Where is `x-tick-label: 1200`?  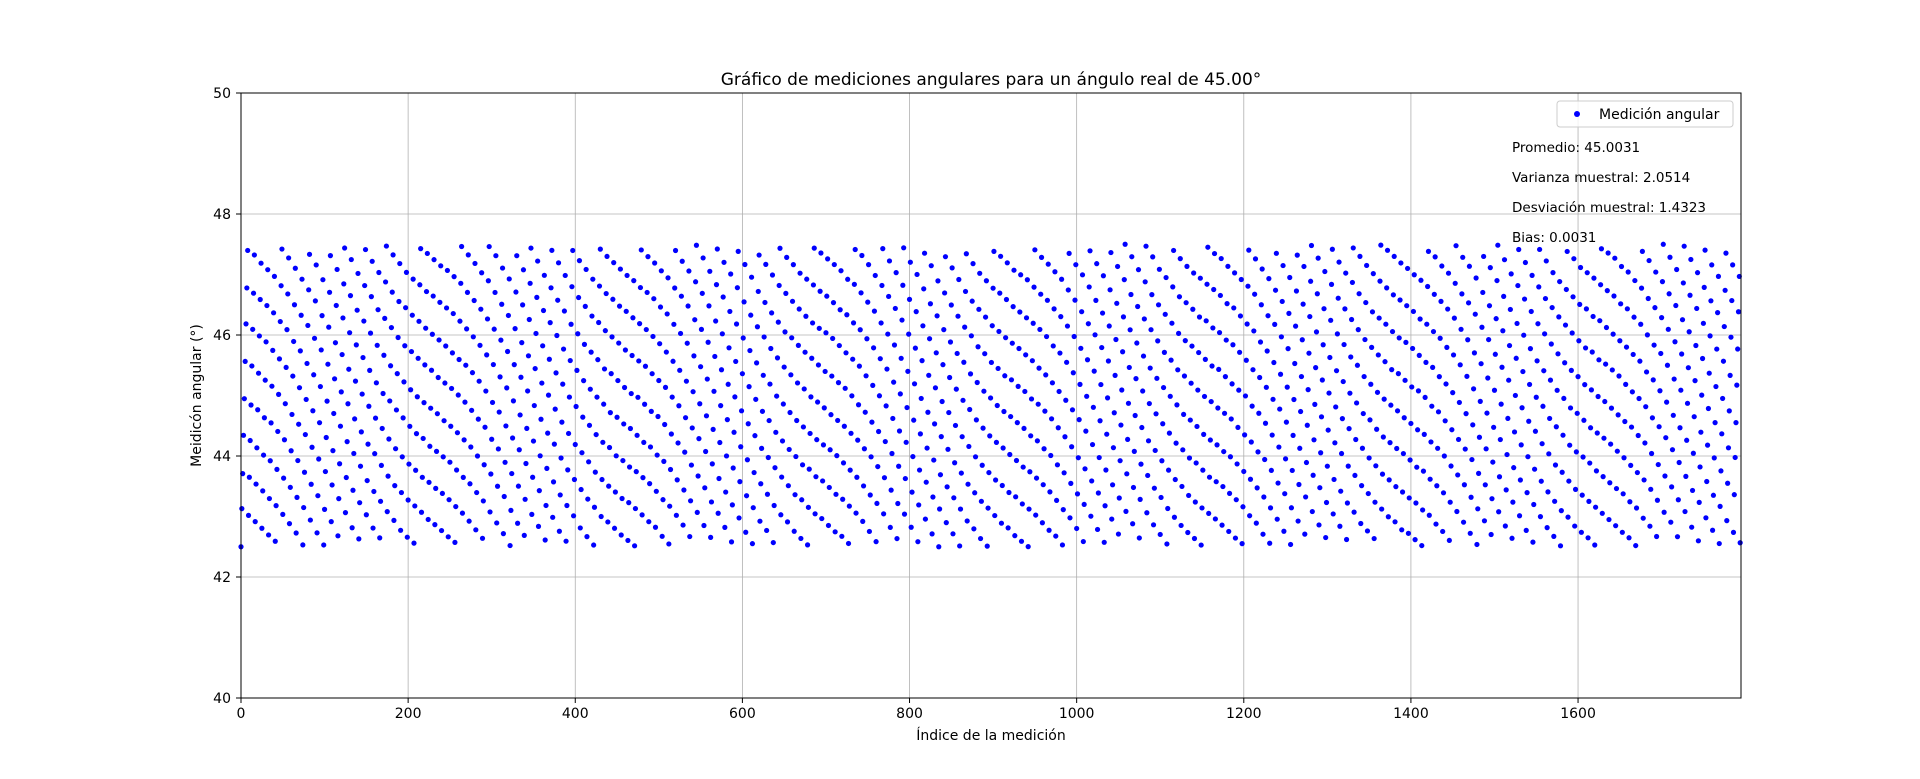
x-tick-label: 1200 is located at coordinates (1244, 714).